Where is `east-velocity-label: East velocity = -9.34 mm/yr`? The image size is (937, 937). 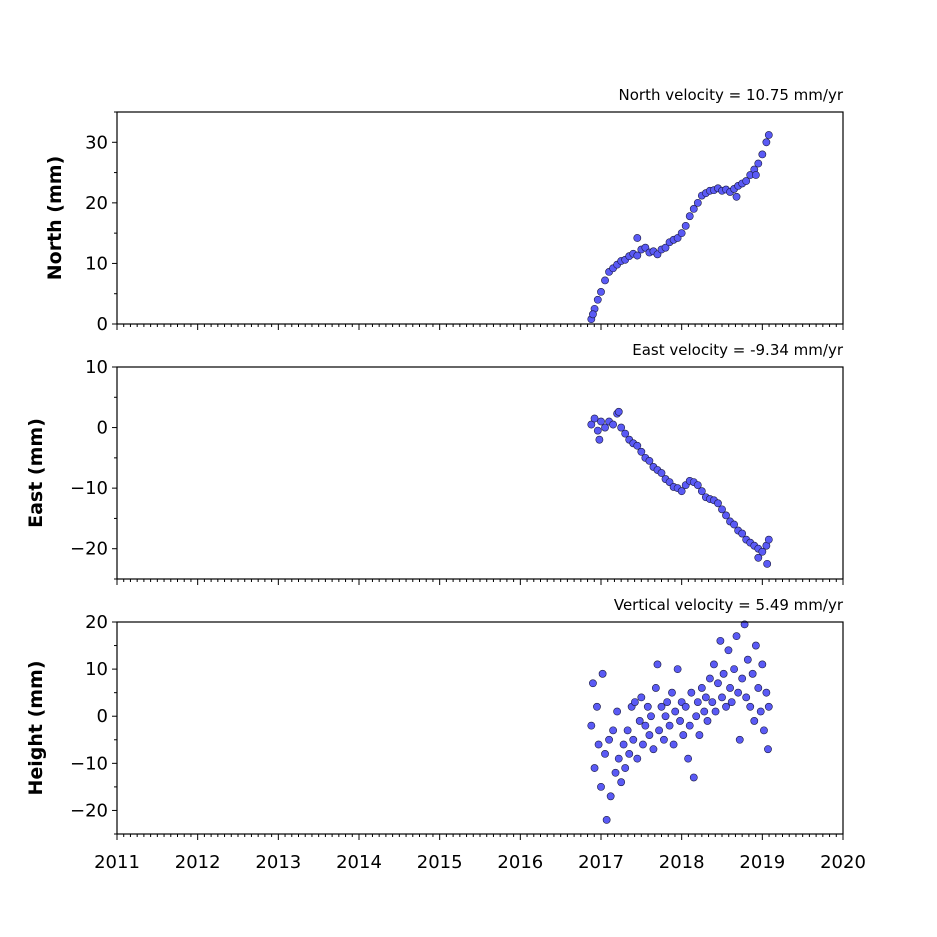 east-velocity-label: East velocity = -9.34 mm/yr is located at coordinates (738, 350).